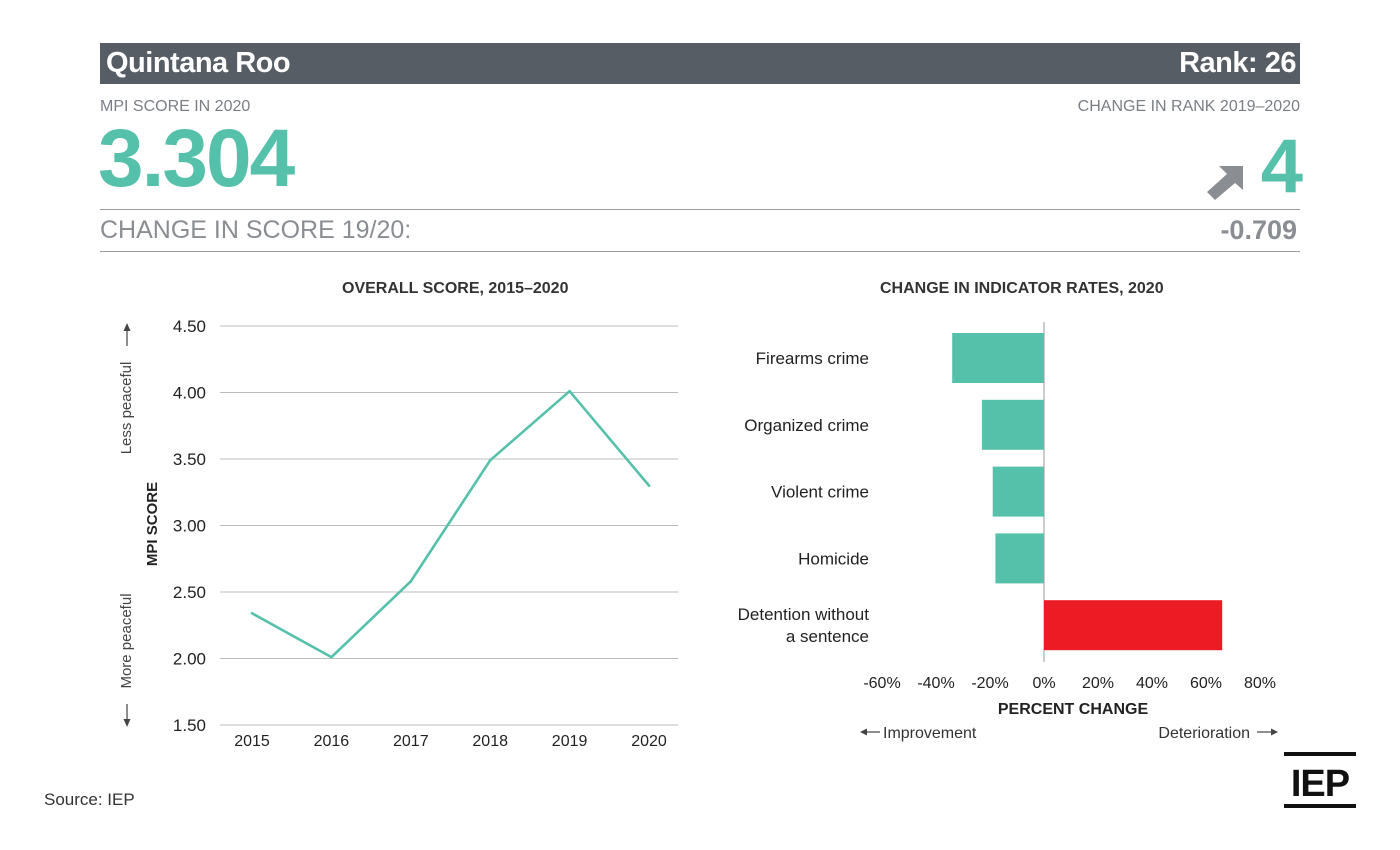 The width and height of the screenshot is (1400, 850). What do you see at coordinates (127, 334) in the screenshot?
I see `up-arrow-icon` at bounding box center [127, 334].